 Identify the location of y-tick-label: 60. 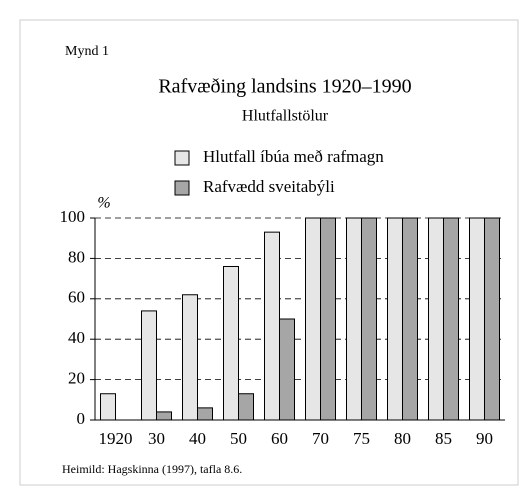
(76, 297).